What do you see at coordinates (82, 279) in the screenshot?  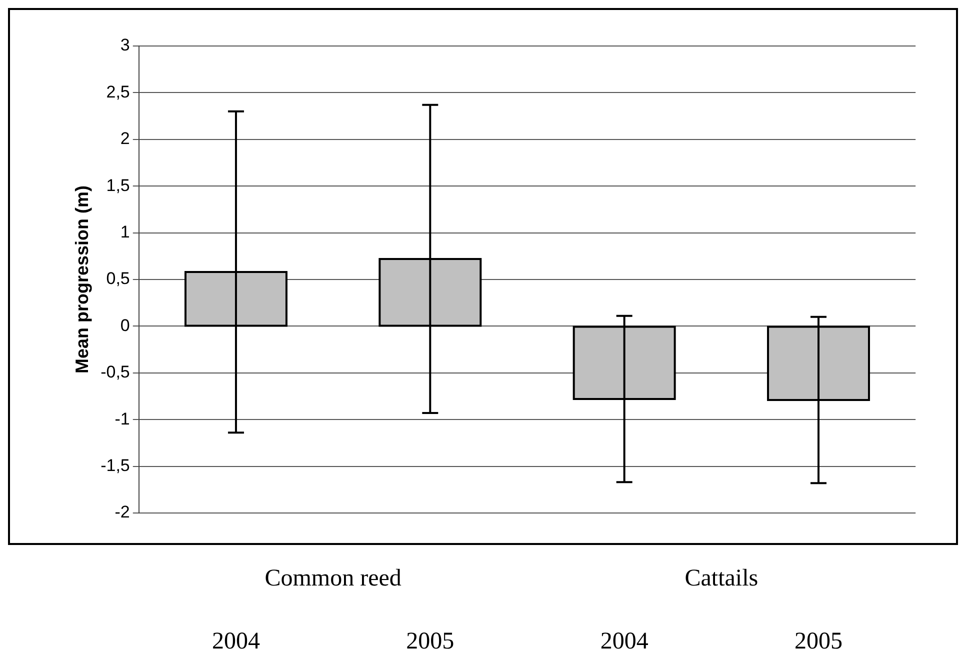 I see `y-axis-title: Mean progression (m)` at bounding box center [82, 279].